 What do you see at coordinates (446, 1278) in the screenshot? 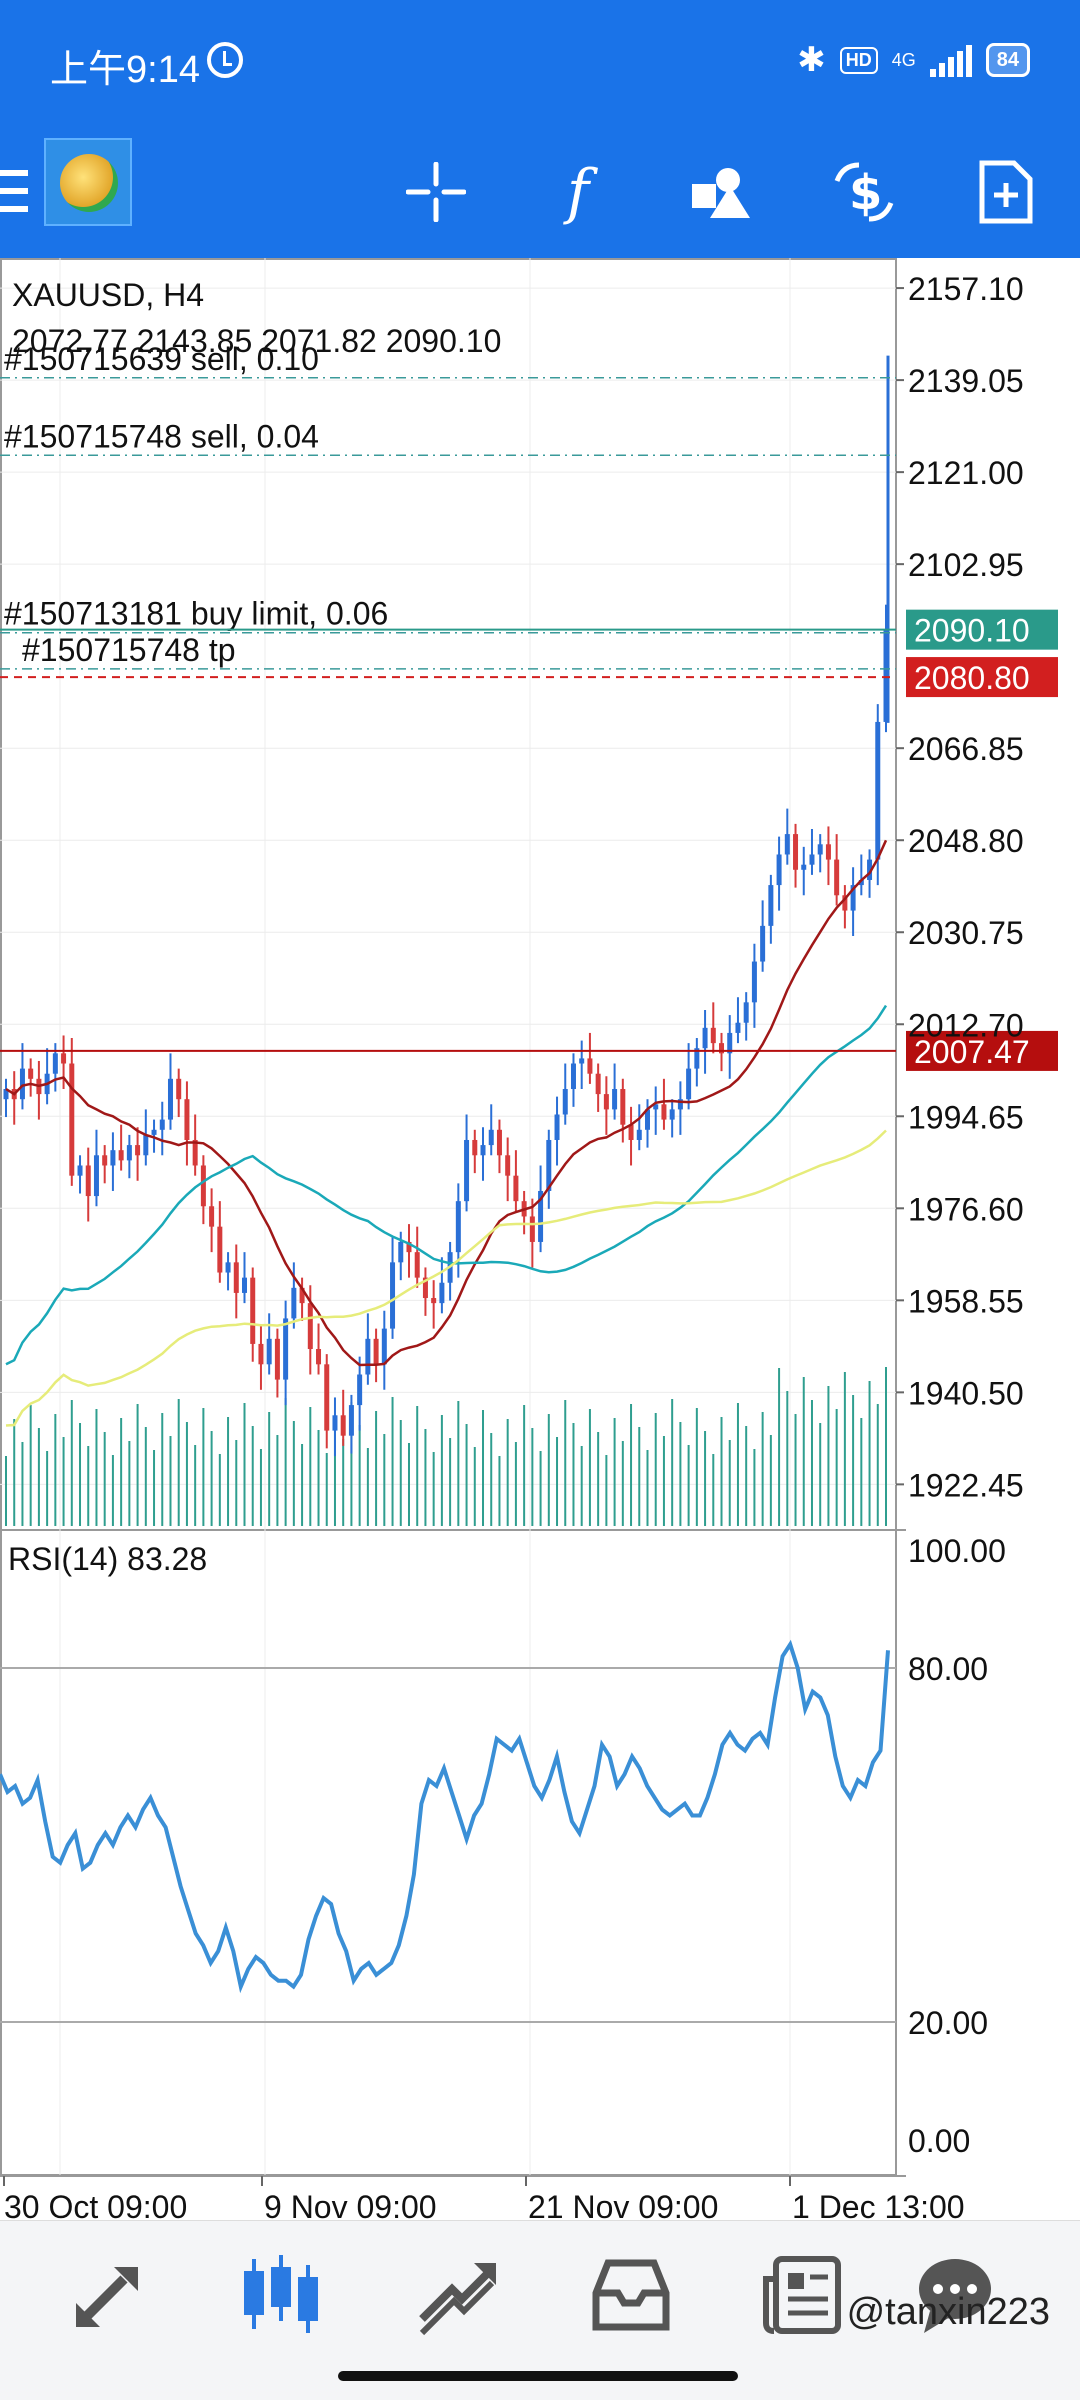
I see `ma-yellow-line` at bounding box center [446, 1278].